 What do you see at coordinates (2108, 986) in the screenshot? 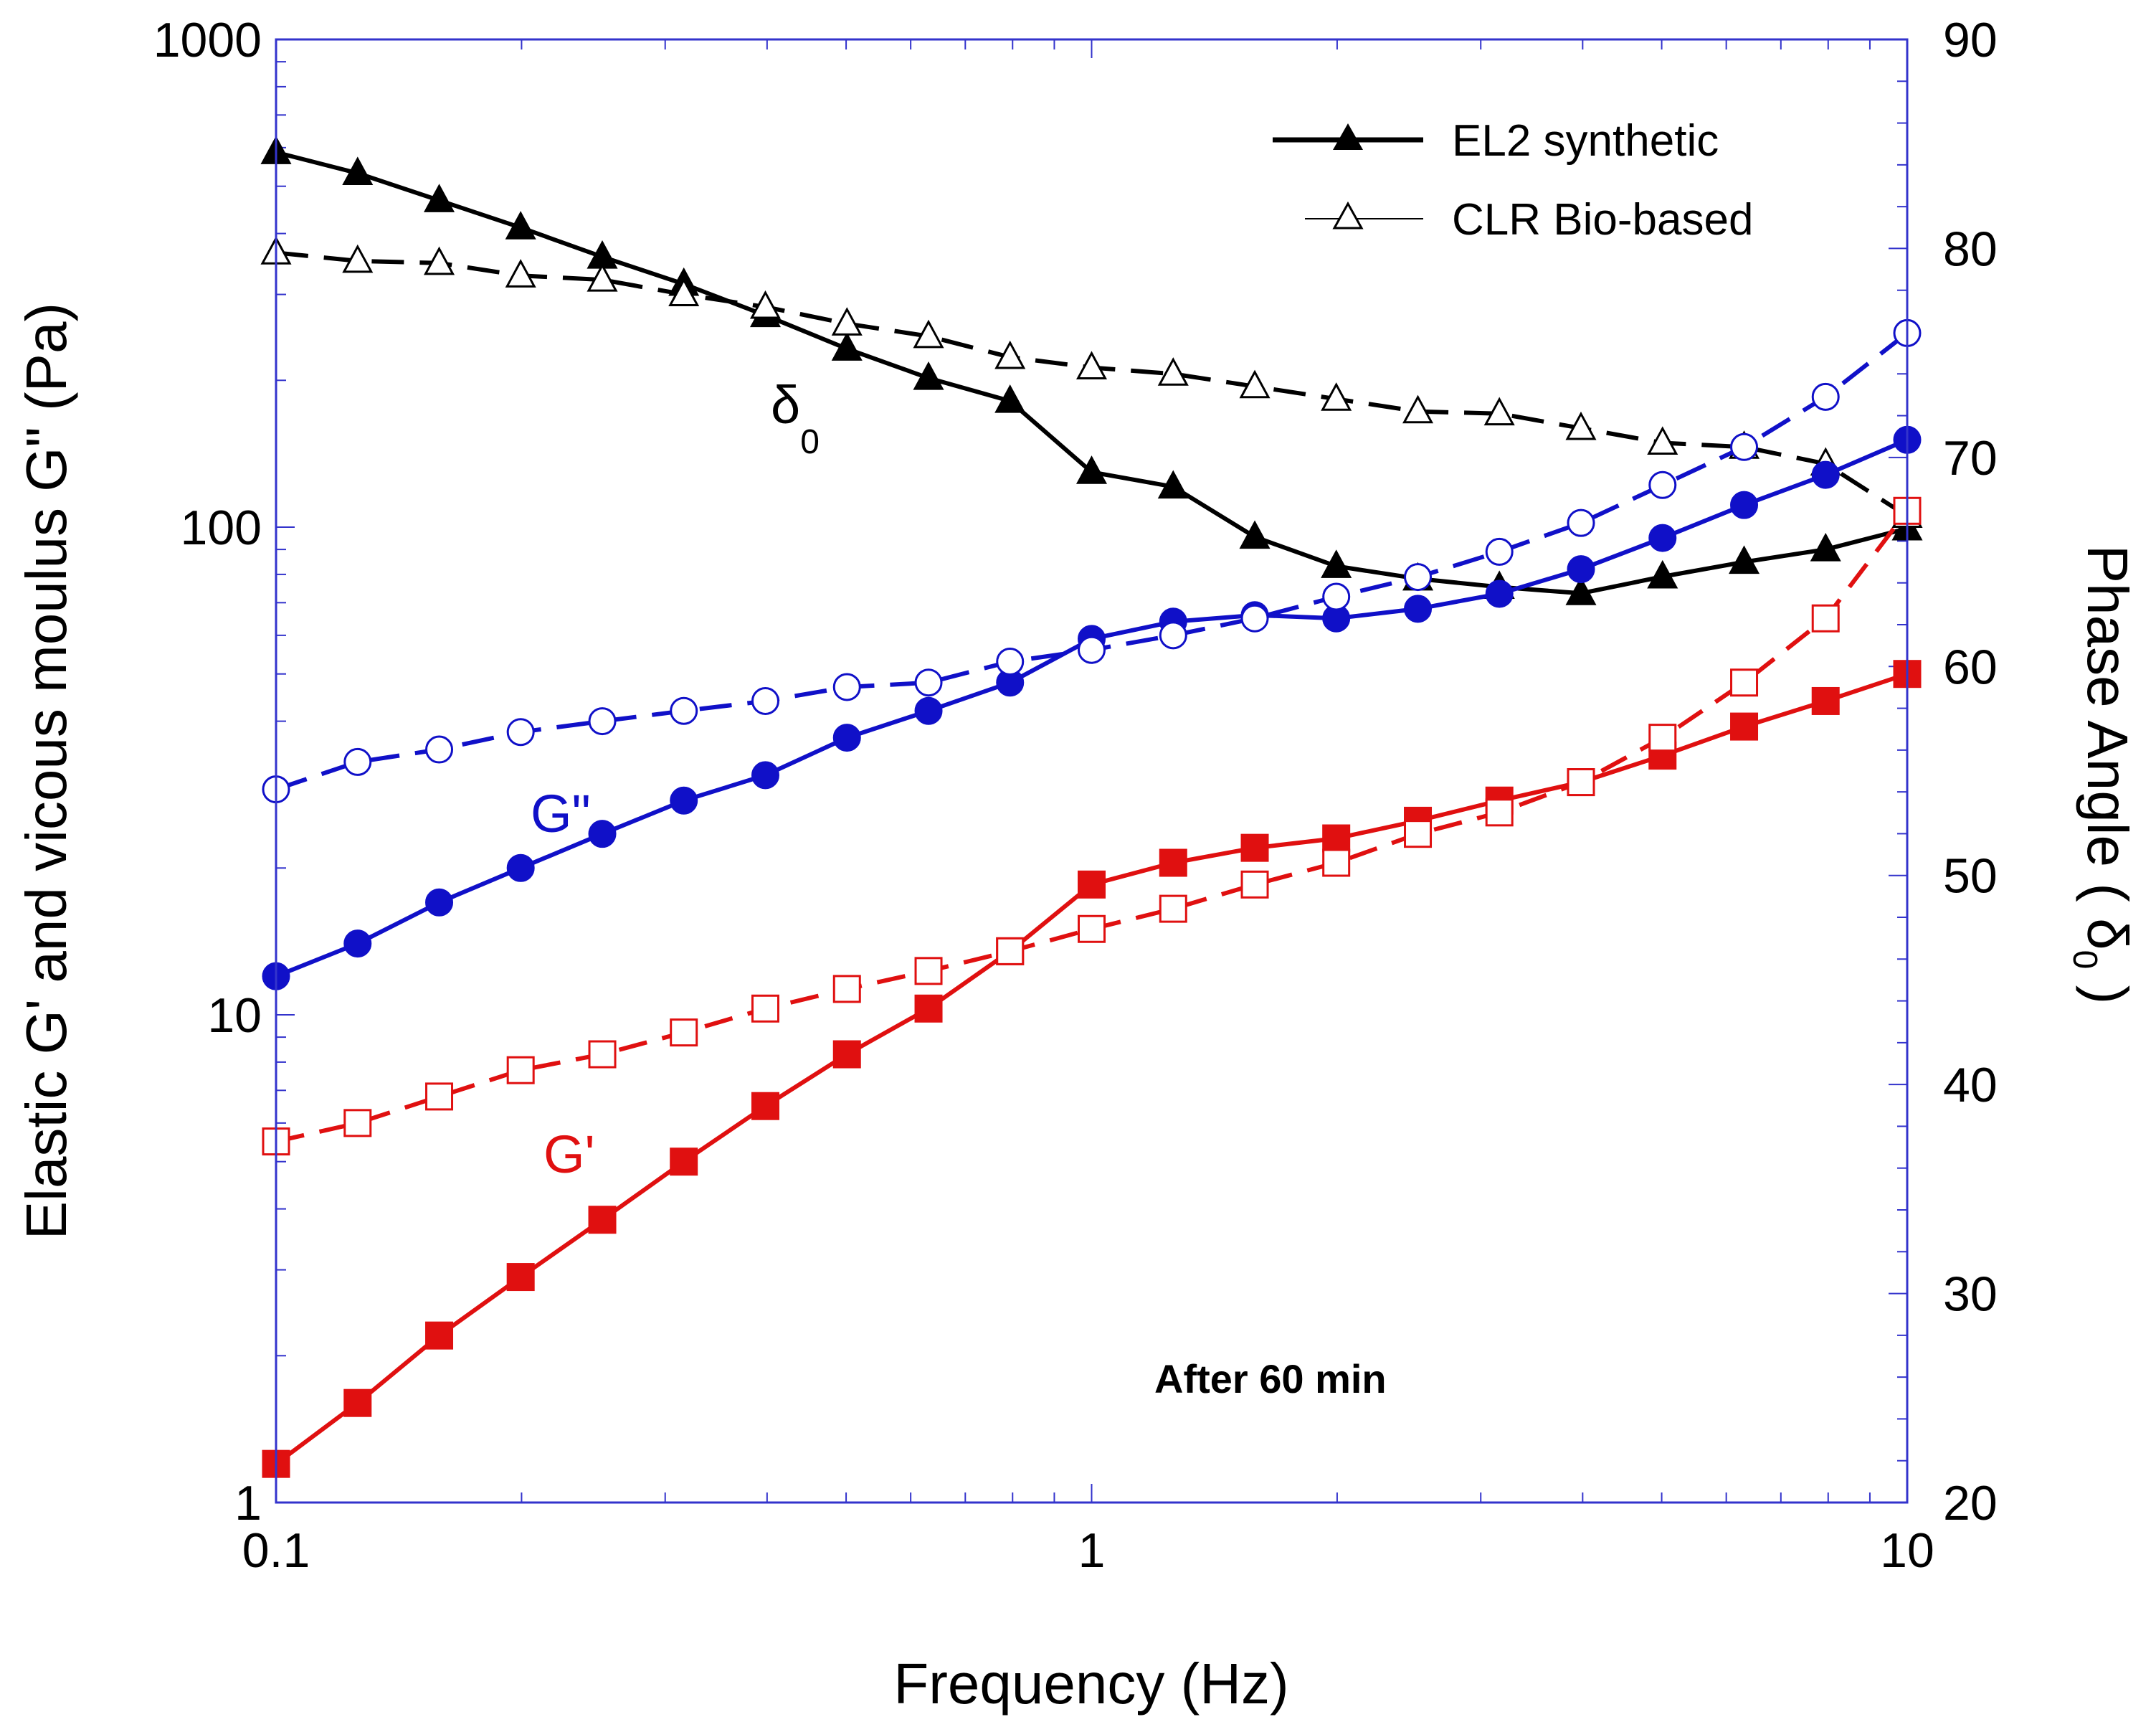
I see `y2-axis-title-end: )` at bounding box center [2108, 986].